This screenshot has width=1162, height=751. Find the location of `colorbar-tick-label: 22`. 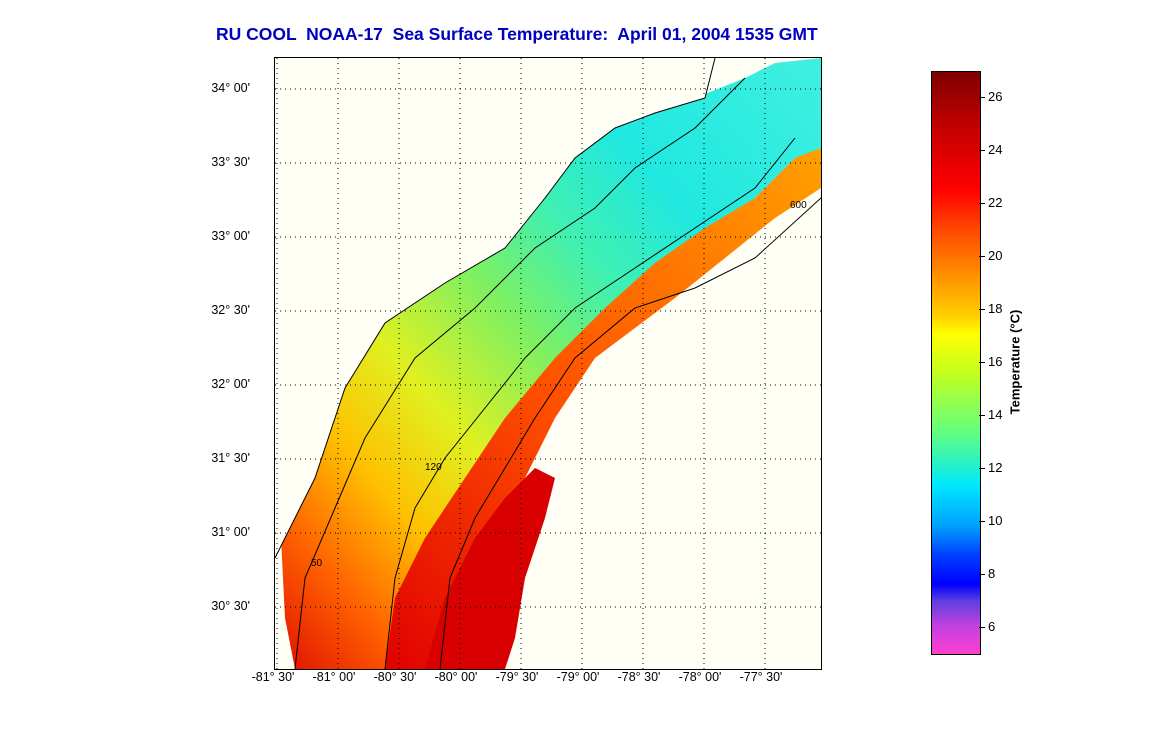

colorbar-tick-label: 22 is located at coordinates (995, 202).